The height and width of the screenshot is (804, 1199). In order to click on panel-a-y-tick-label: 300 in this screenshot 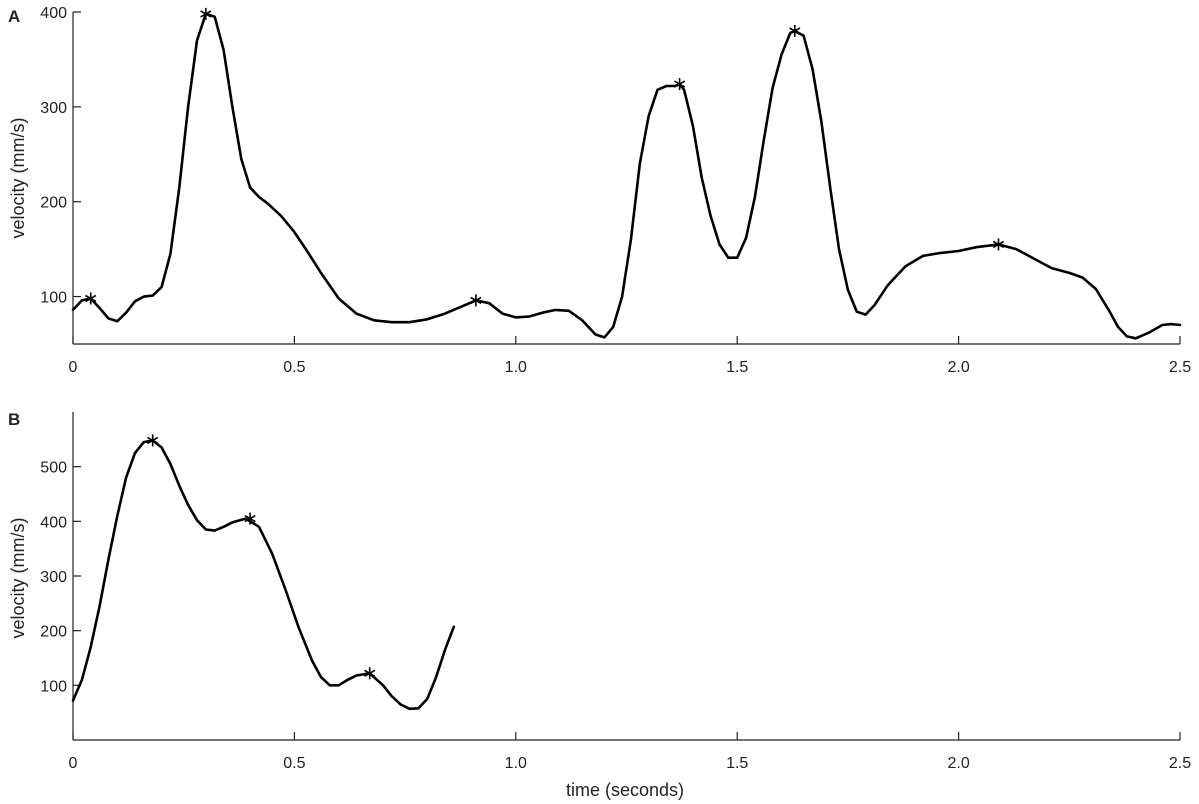, I will do `click(53, 108)`.